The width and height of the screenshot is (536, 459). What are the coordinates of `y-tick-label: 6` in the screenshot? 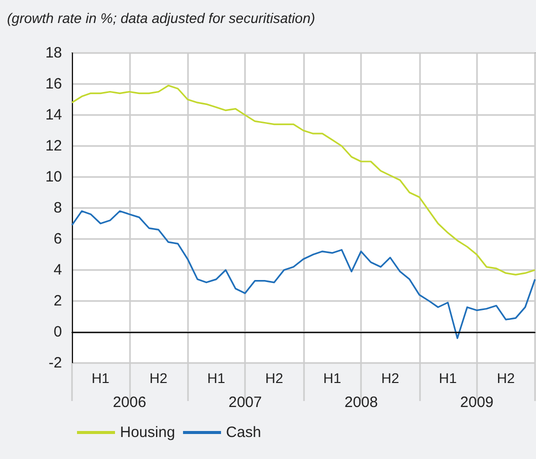 It's located at (58, 239).